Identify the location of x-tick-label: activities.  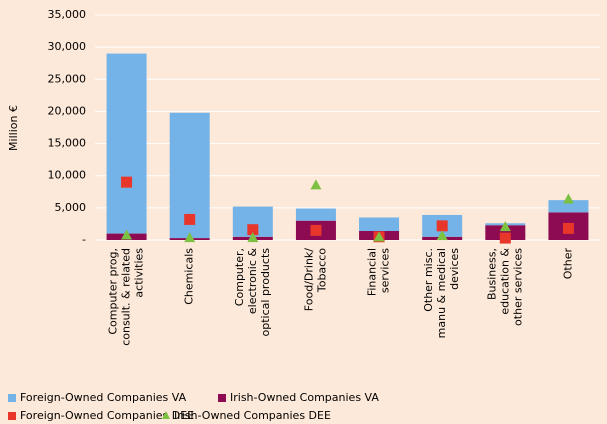
(139, 273).